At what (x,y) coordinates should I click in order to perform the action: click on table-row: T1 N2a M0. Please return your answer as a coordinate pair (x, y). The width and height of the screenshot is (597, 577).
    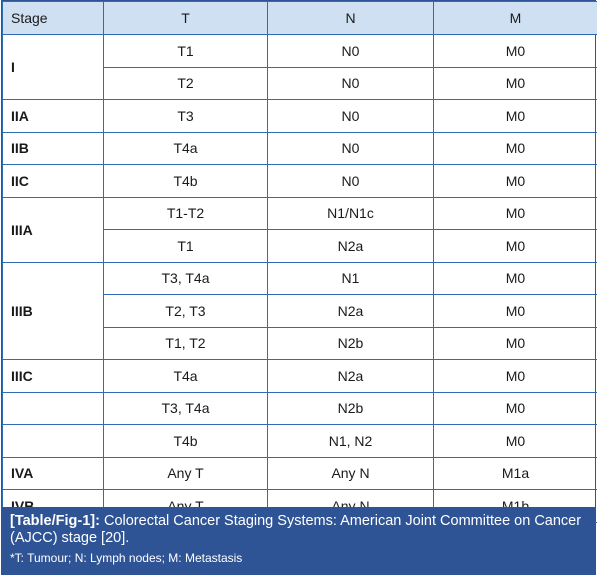
    Looking at the image, I should click on (300, 246).